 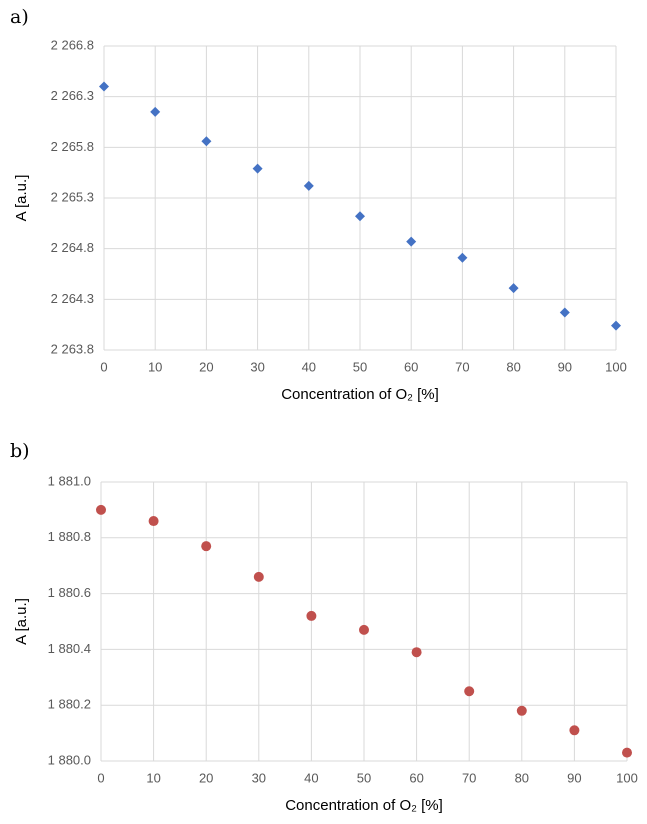 I want to click on y-tick-label: 2 266.3, so click(x=72, y=95).